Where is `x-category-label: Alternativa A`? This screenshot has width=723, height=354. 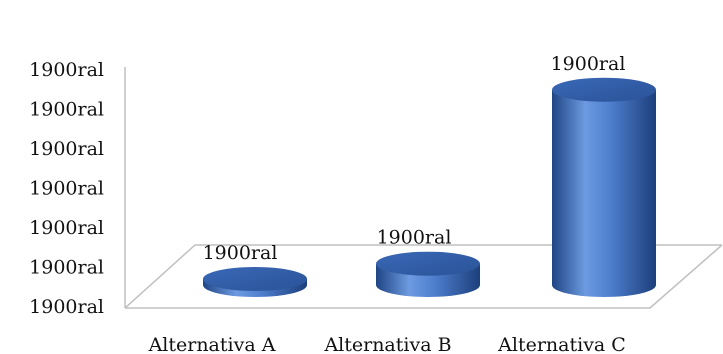 x-category-label: Alternativa A is located at coordinates (212, 344).